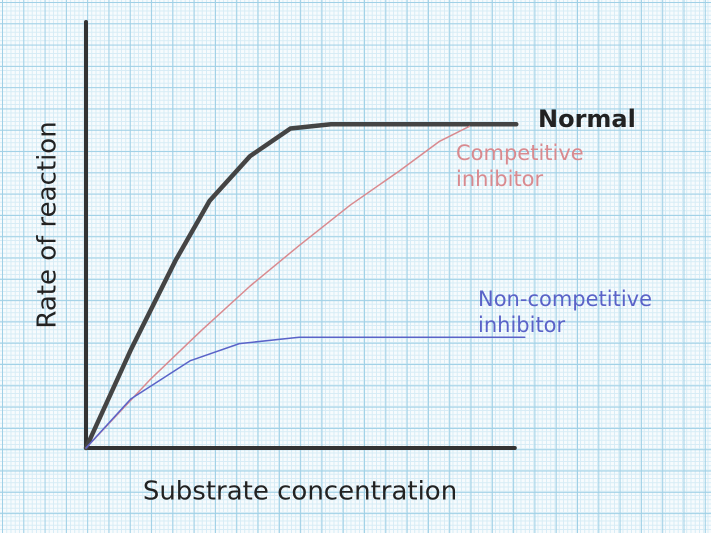  I want to click on series-label: Competitive inhibitor, so click(520, 166).